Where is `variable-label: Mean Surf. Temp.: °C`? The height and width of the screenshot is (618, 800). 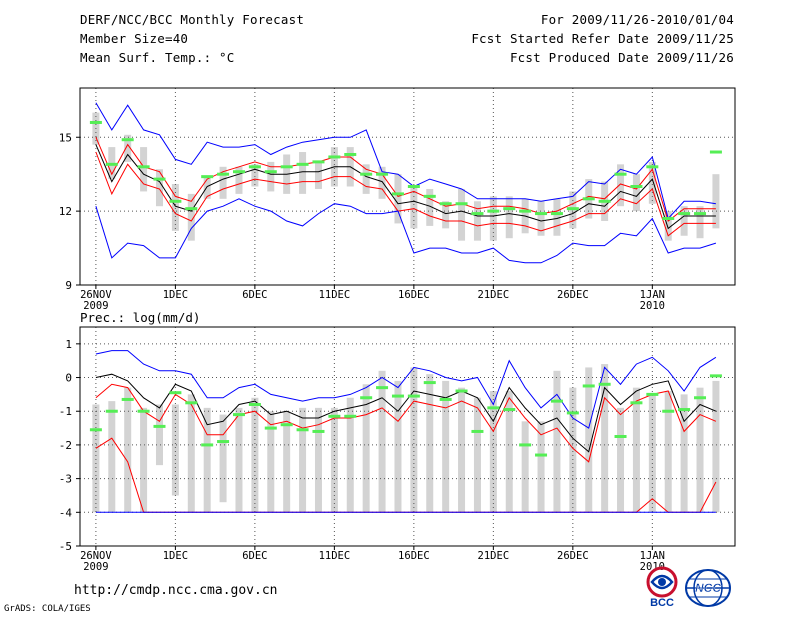
variable-label: Mean Surf. Temp.: °C is located at coordinates (157, 57).